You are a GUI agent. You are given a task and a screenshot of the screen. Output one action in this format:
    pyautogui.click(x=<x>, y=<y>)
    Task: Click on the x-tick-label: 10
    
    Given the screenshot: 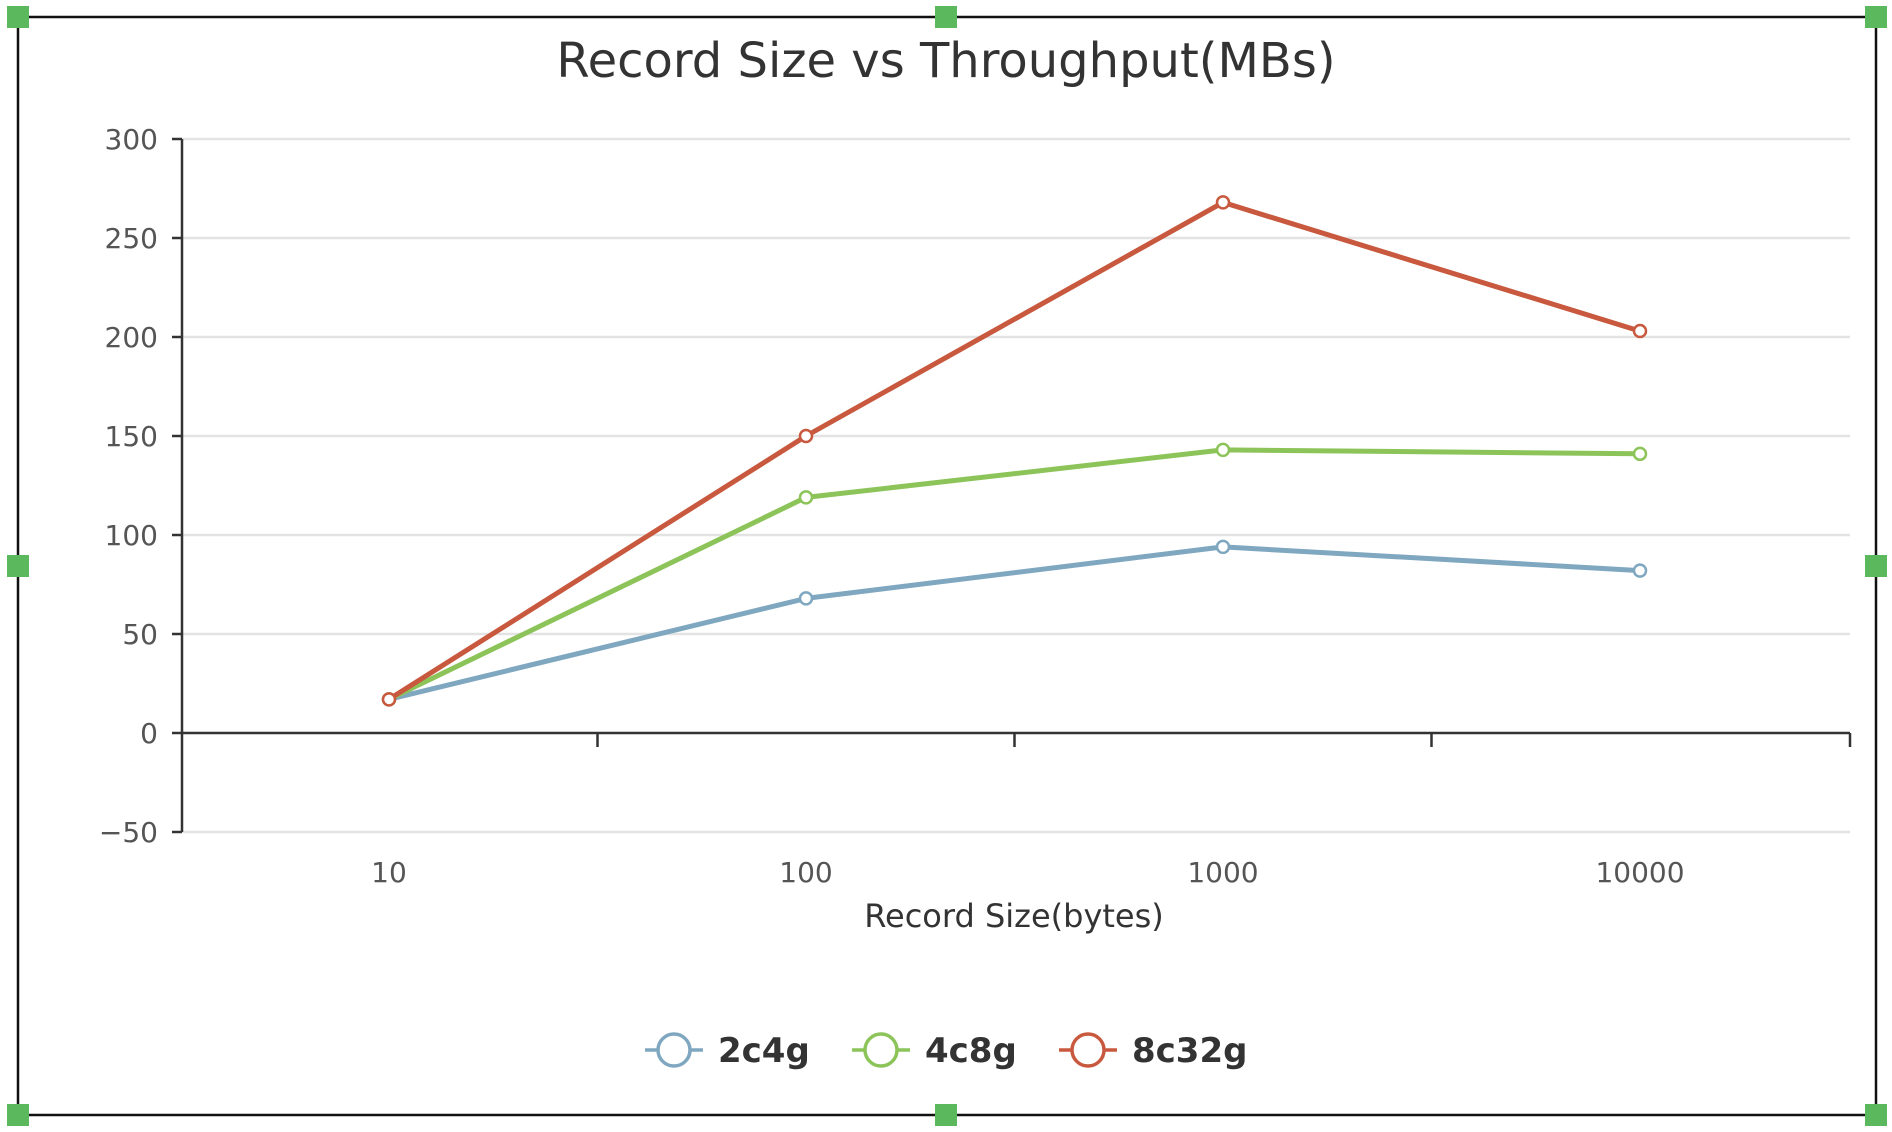 What is the action you would take?
    pyautogui.click(x=389, y=872)
    